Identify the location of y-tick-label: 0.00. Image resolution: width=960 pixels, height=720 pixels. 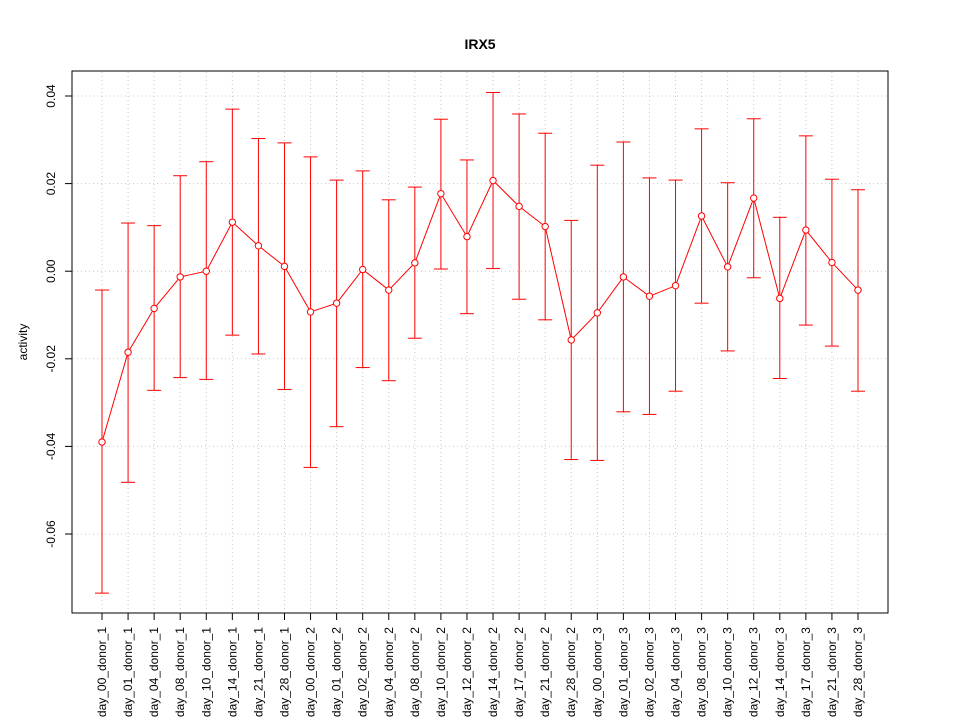
(51, 271).